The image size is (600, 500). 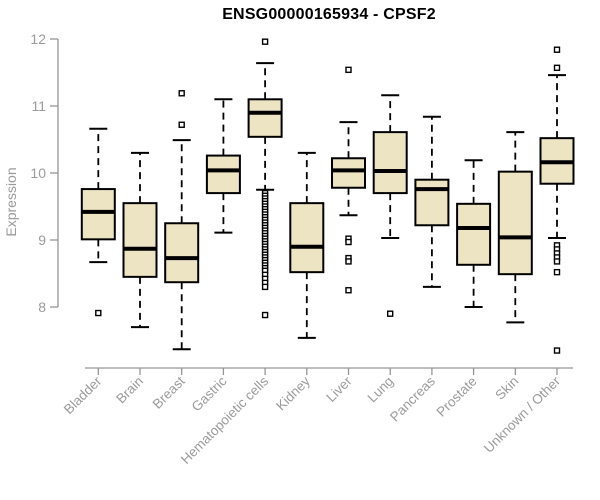 I want to click on x-tick-label: Liver, so click(x=339, y=389).